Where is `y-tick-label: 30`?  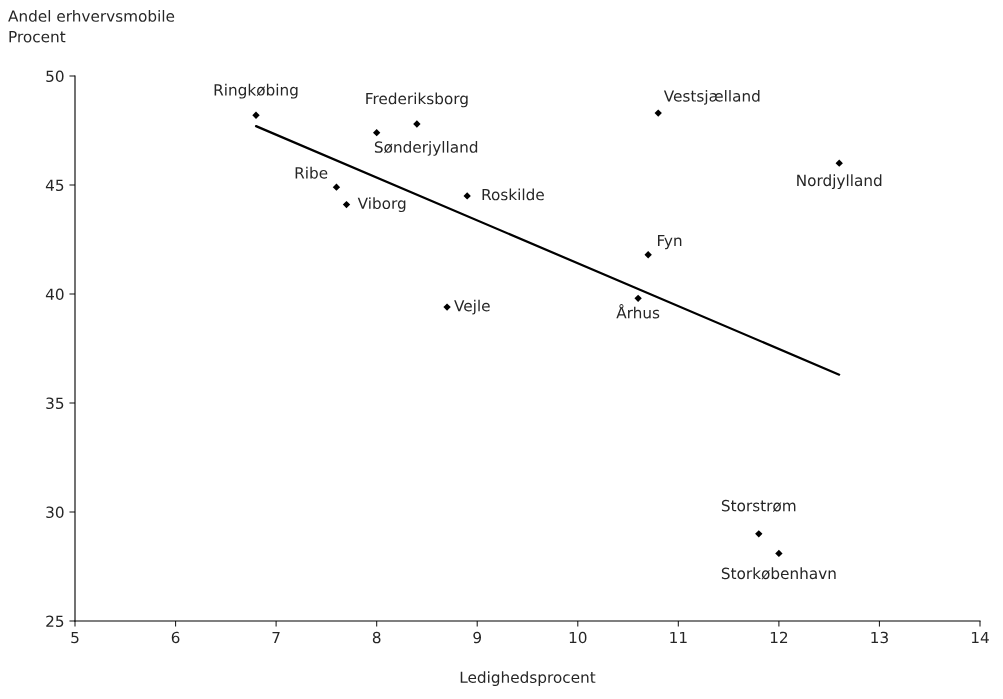
y-tick-label: 30 is located at coordinates (55, 512).